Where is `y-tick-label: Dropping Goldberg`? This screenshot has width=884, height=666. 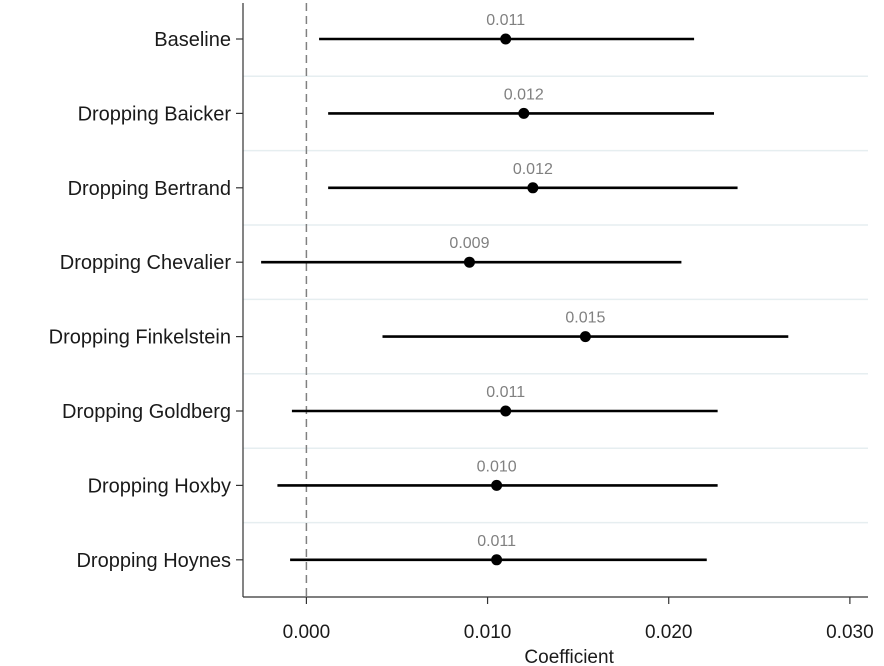 y-tick-label: Dropping Goldberg is located at coordinates (146, 412).